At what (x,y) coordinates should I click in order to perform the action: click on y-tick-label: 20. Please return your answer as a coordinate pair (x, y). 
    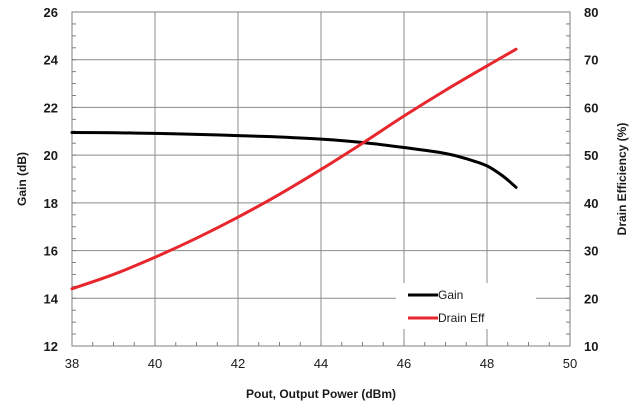
    Looking at the image, I should click on (51, 155).